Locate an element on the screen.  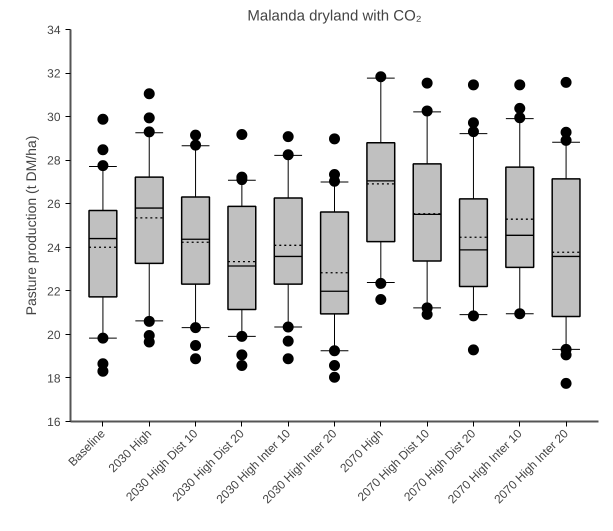
y-tick-label: 18 is located at coordinates (54, 378).